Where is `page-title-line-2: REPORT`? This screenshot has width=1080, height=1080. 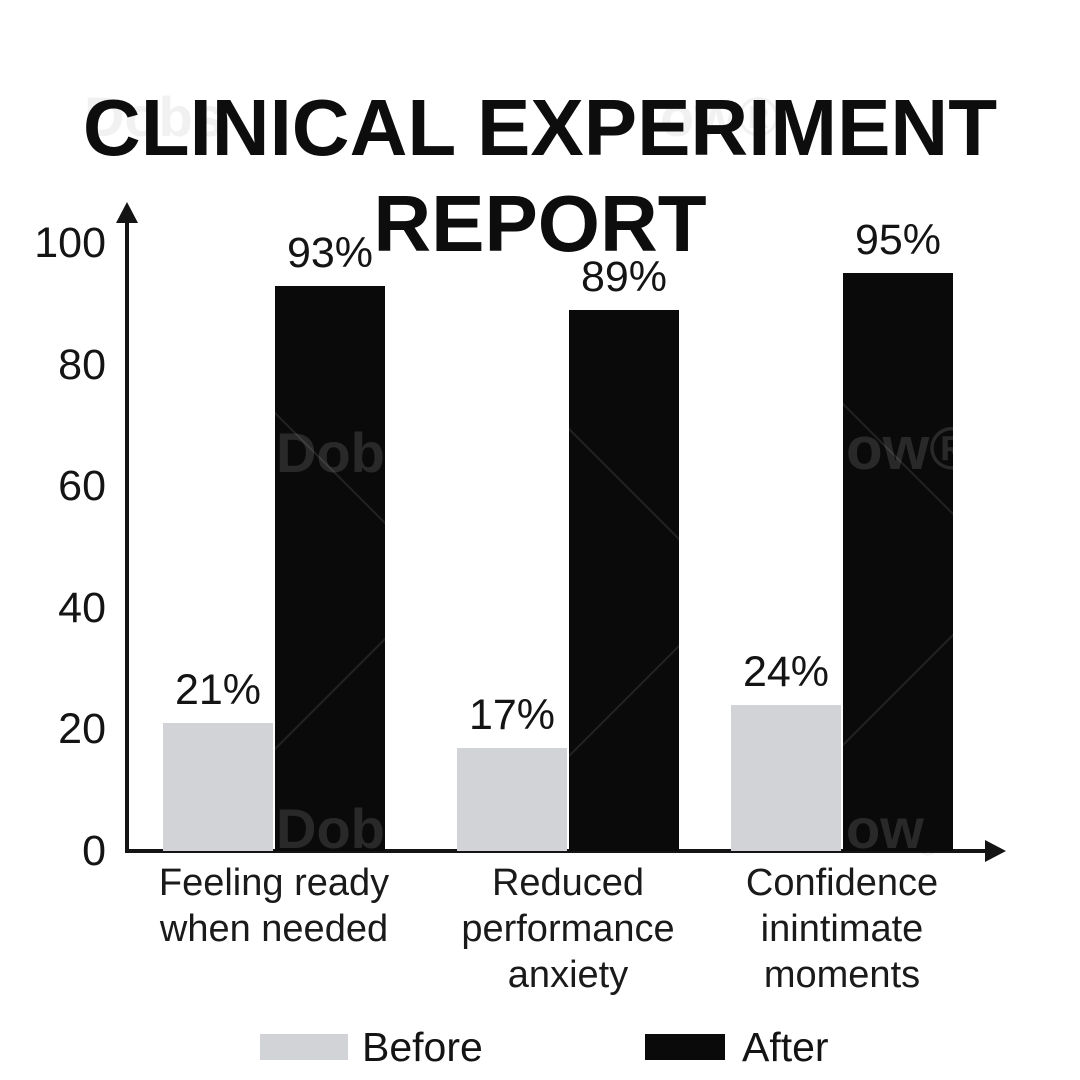 page-title-line-2: REPORT is located at coordinates (540, 223).